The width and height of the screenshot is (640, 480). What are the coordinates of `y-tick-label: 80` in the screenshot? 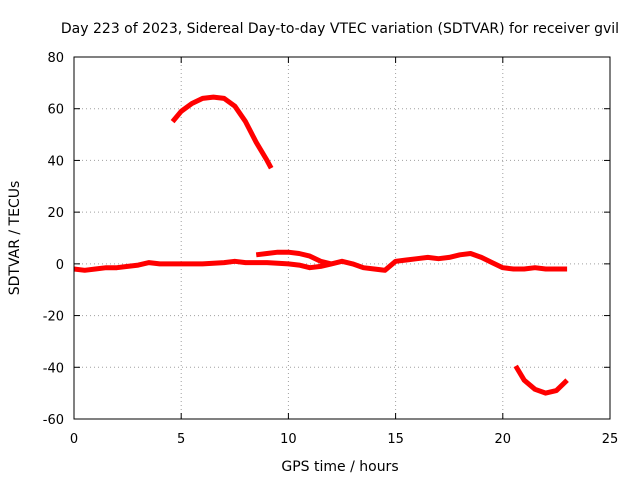 It's located at (55, 58).